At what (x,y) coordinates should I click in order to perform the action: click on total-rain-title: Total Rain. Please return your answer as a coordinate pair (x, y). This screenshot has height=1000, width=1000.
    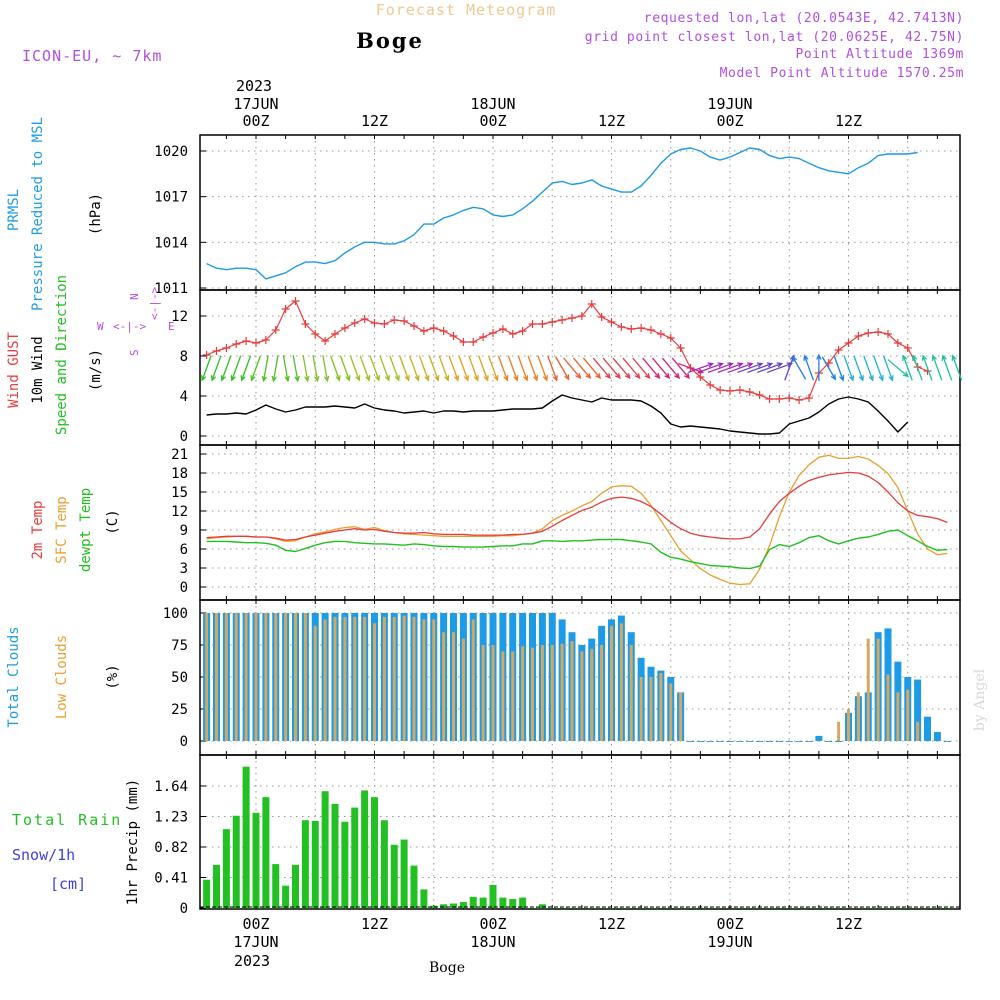
    Looking at the image, I should click on (67, 820).